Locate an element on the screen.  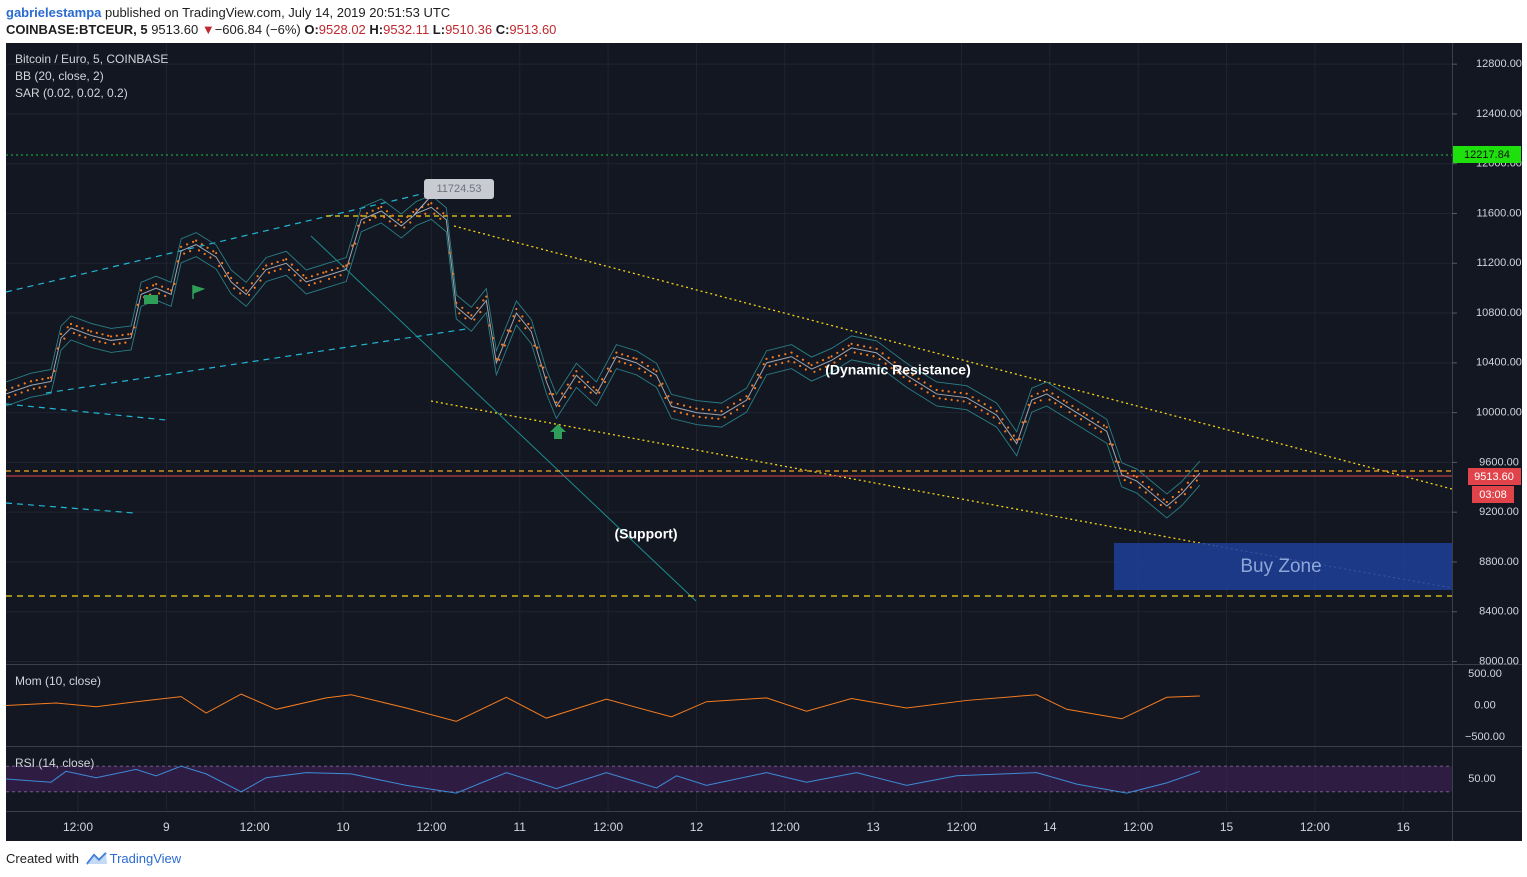
price-axis-label: 8400.00 is located at coordinates (1499, 612).